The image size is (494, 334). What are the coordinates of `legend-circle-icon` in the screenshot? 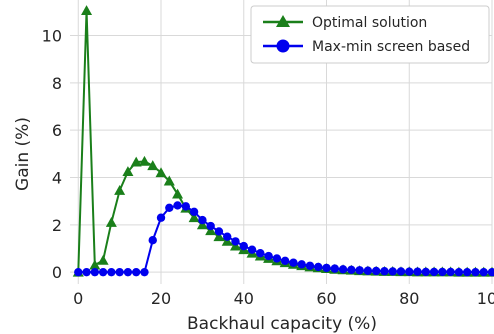 It's located at (283, 46).